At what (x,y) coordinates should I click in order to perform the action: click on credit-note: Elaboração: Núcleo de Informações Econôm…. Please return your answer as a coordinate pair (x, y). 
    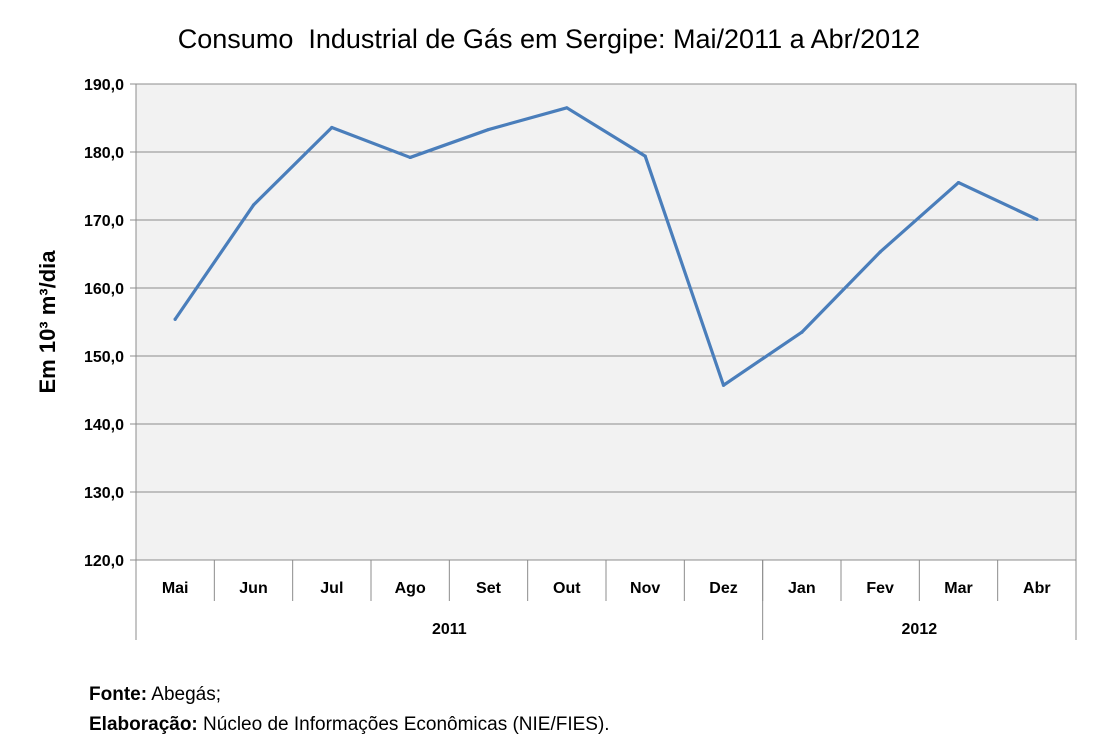
    Looking at the image, I should click on (349, 725).